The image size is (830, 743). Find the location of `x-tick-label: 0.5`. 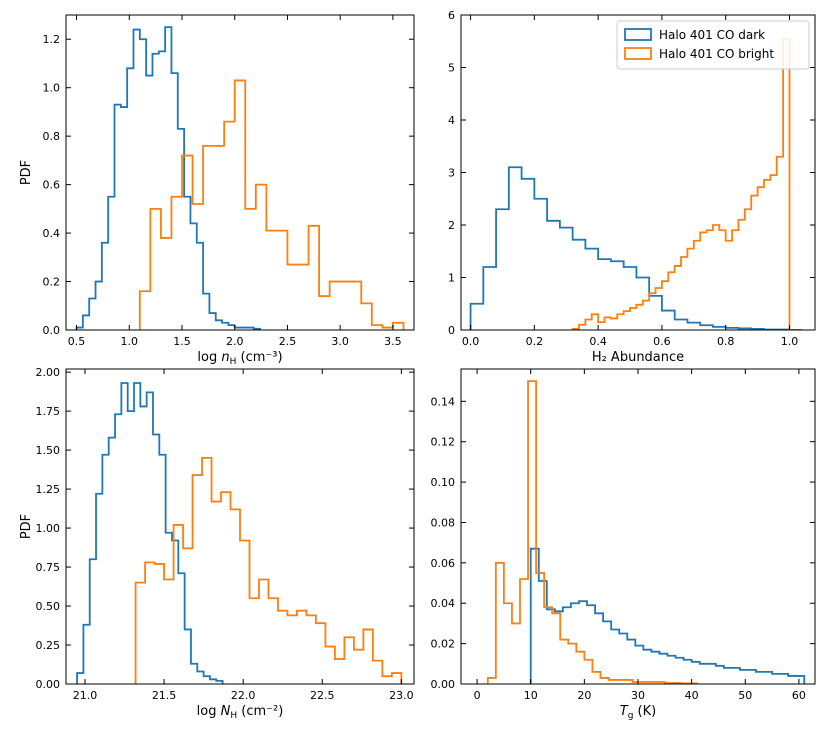

x-tick-label: 0.5 is located at coordinates (77, 341).